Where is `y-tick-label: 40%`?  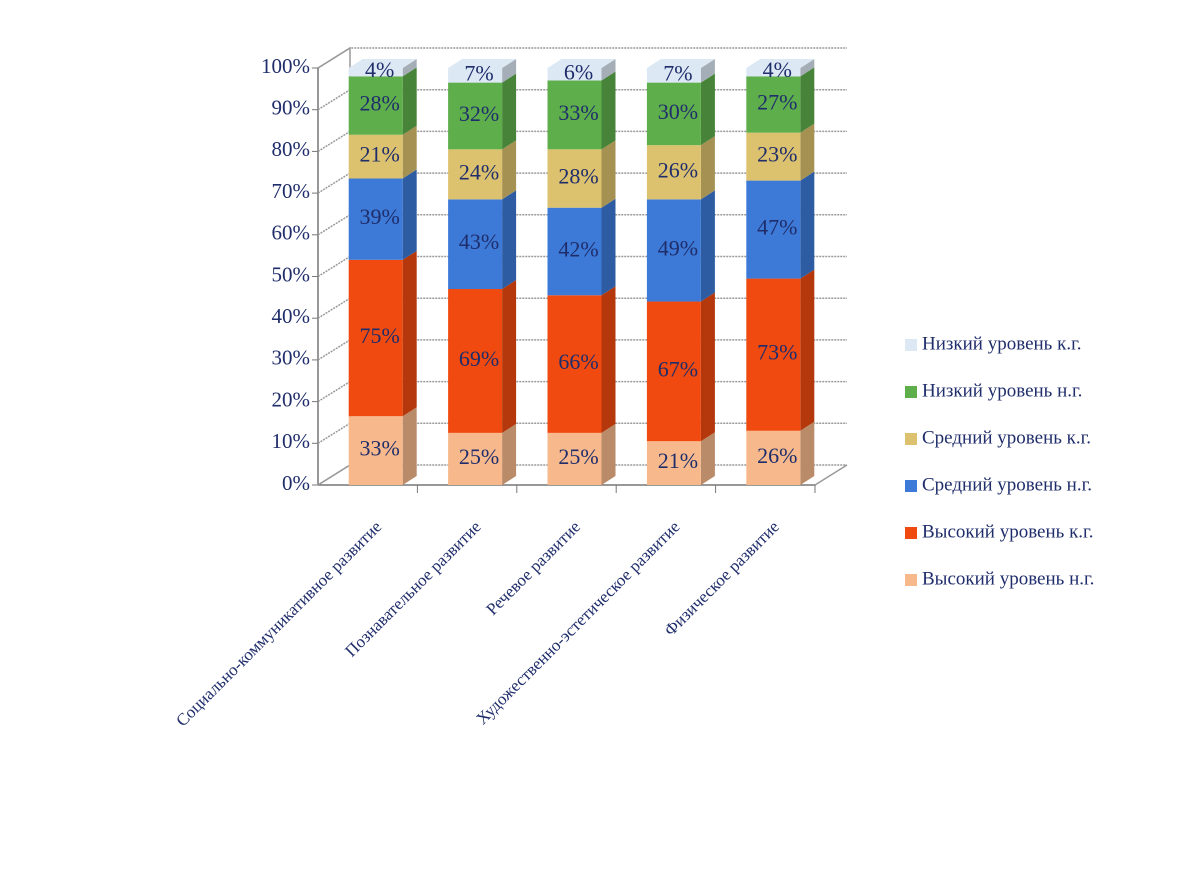 y-tick-label: 40% is located at coordinates (291, 316).